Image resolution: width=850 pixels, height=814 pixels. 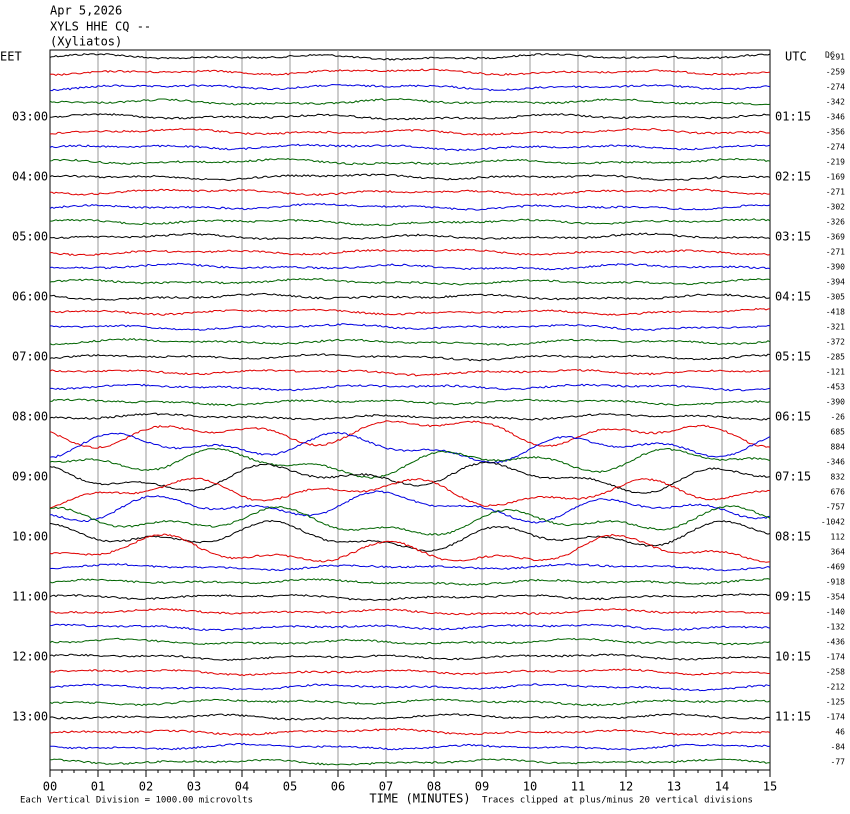 I want to click on right-time-label: 06:15, so click(x=793, y=417).